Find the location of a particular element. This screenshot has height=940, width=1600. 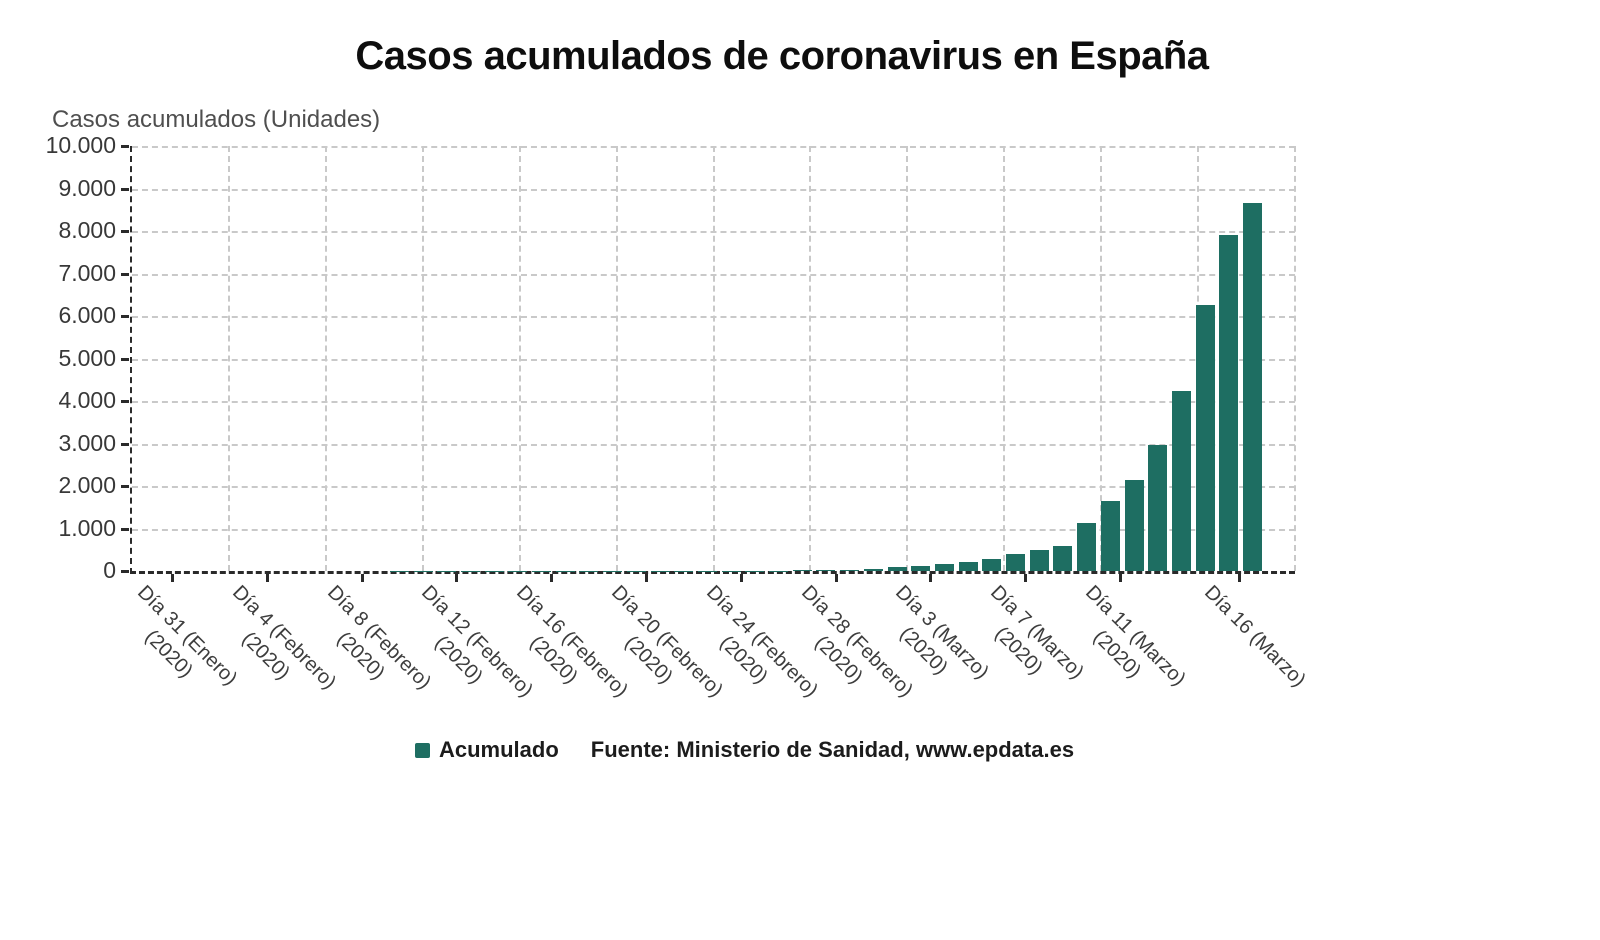

y-axis-label: 4.000 is located at coordinates (87, 400).